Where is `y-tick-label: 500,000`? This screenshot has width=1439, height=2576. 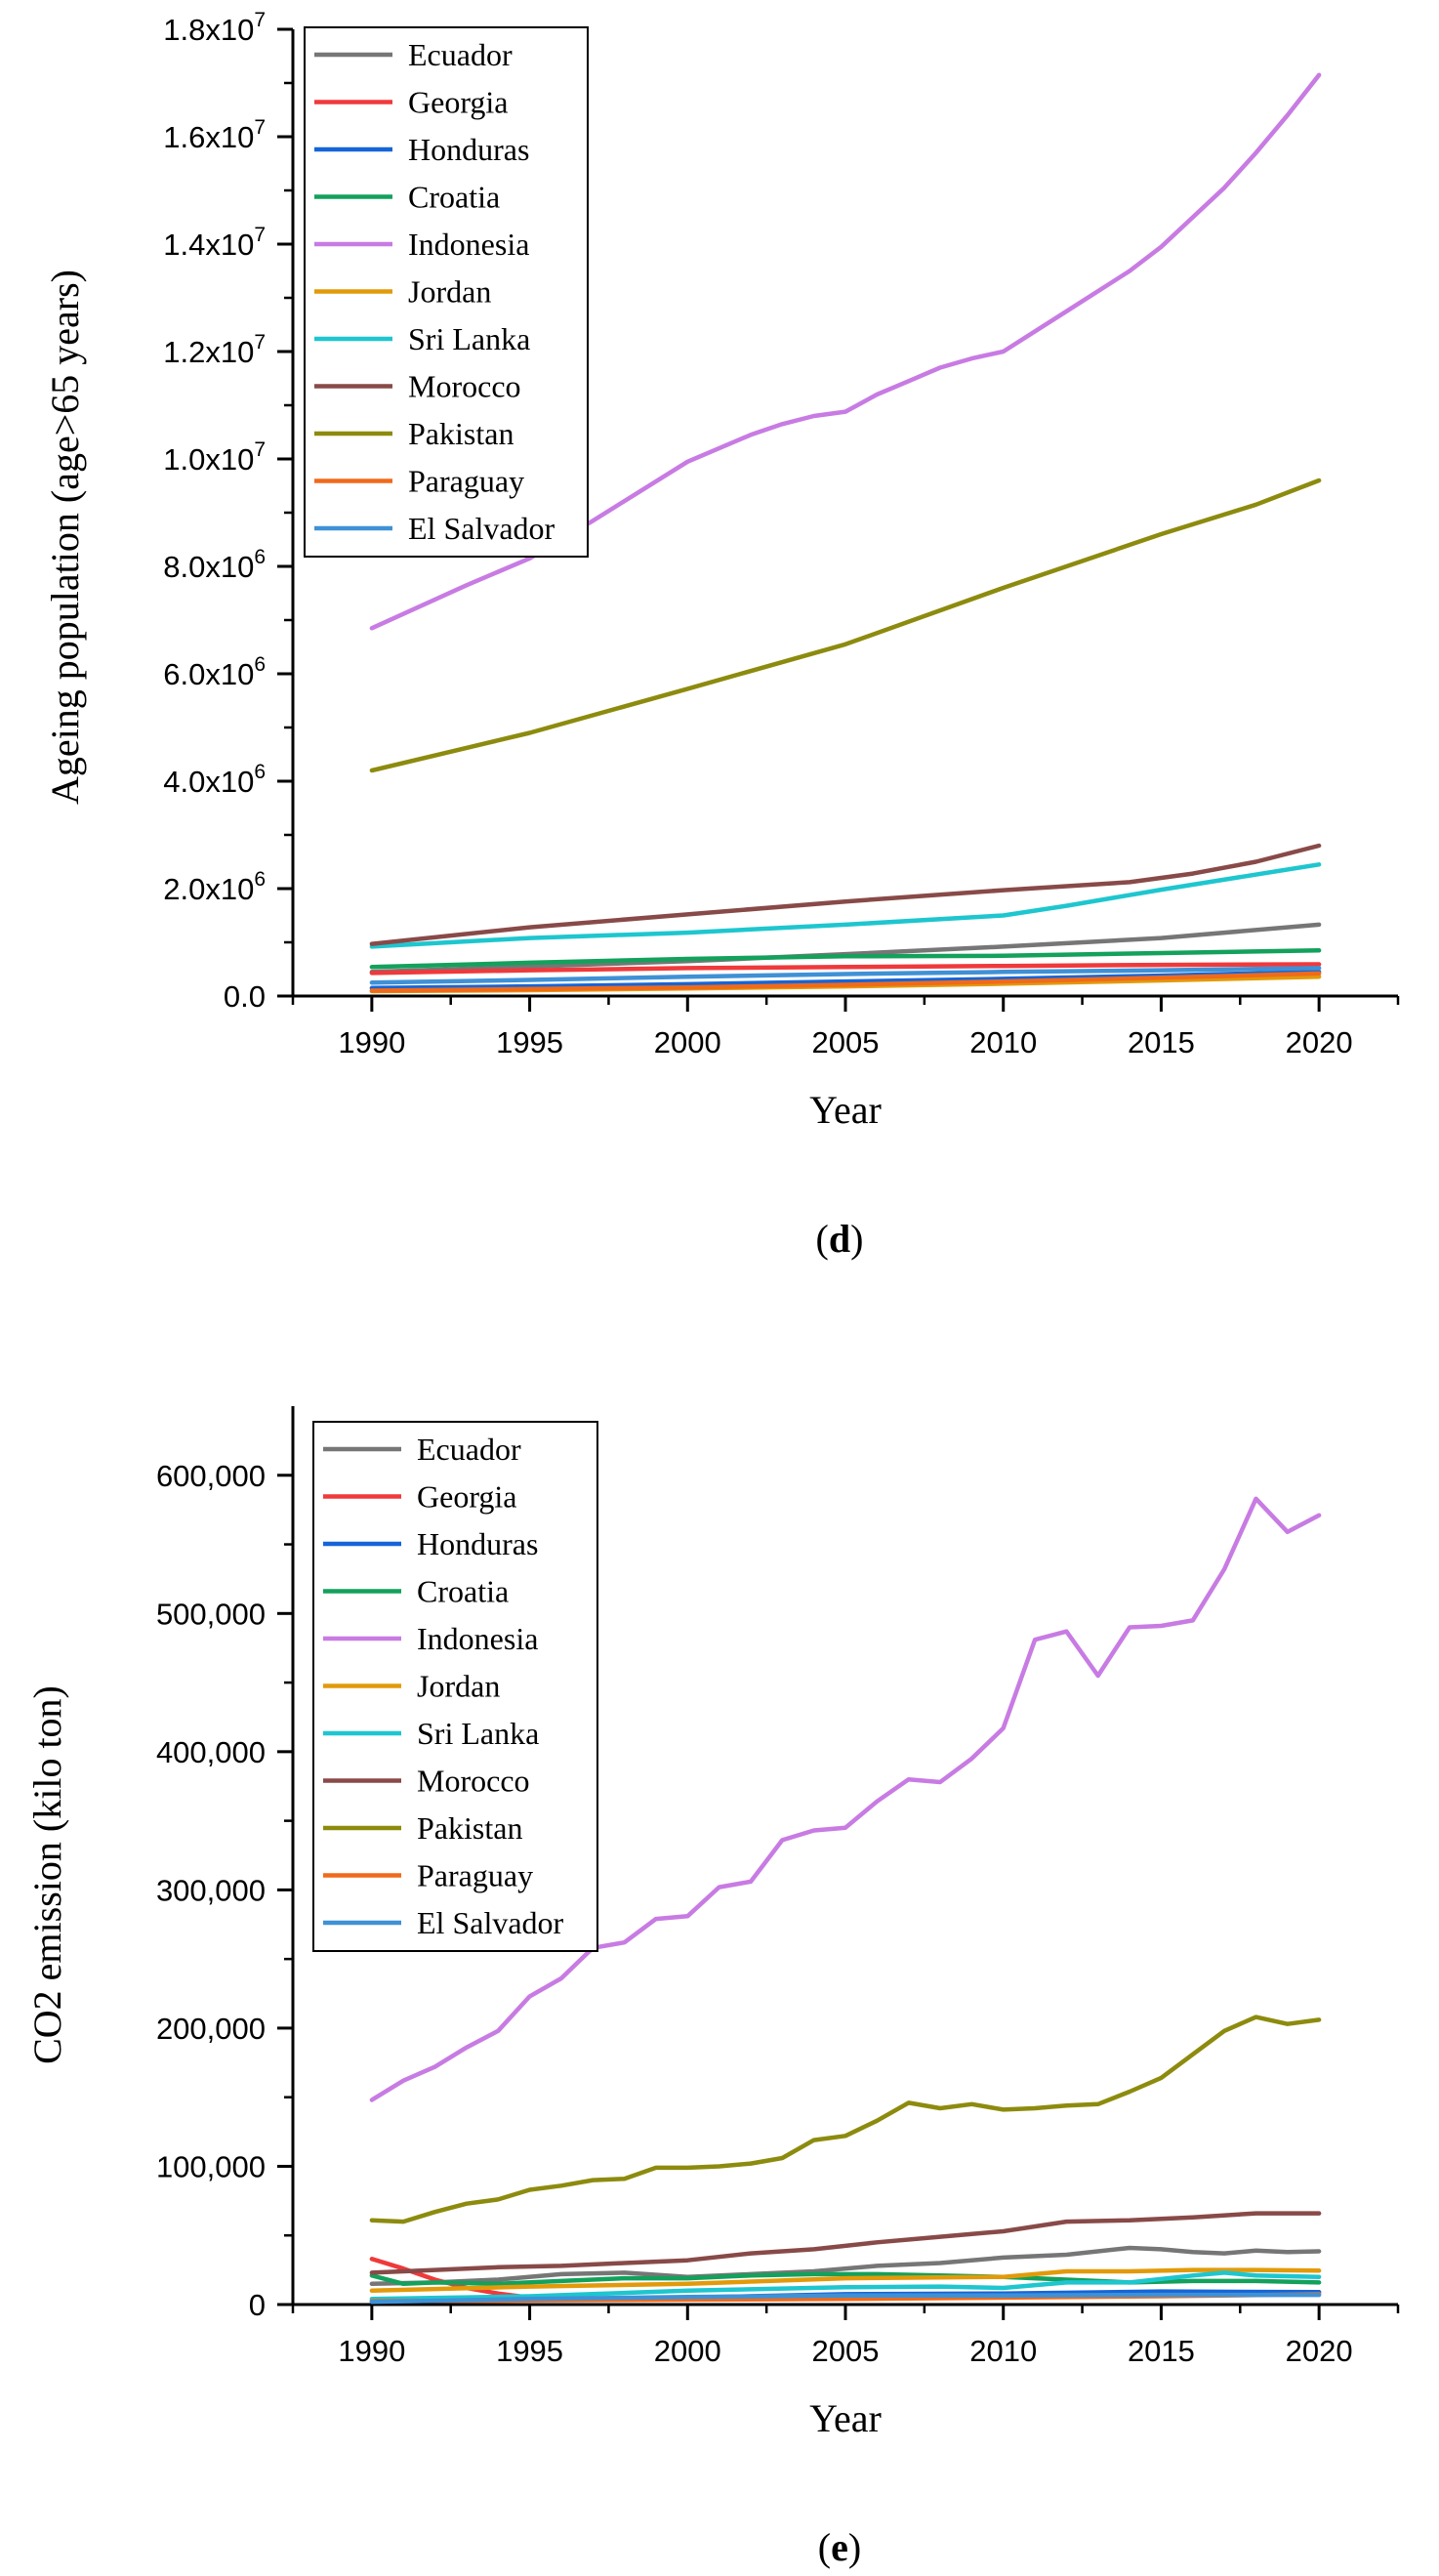
y-tick-label: 500,000 is located at coordinates (211, 1614).